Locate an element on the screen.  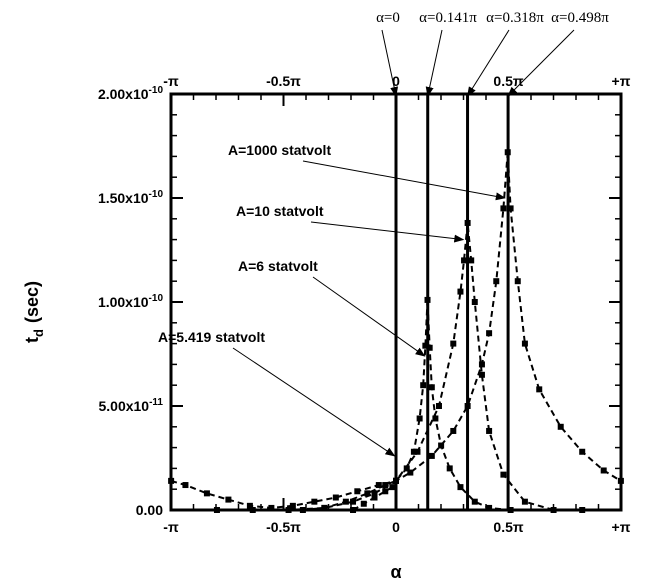
y-tick-label-exponent: -11 is located at coordinates (156, 402).